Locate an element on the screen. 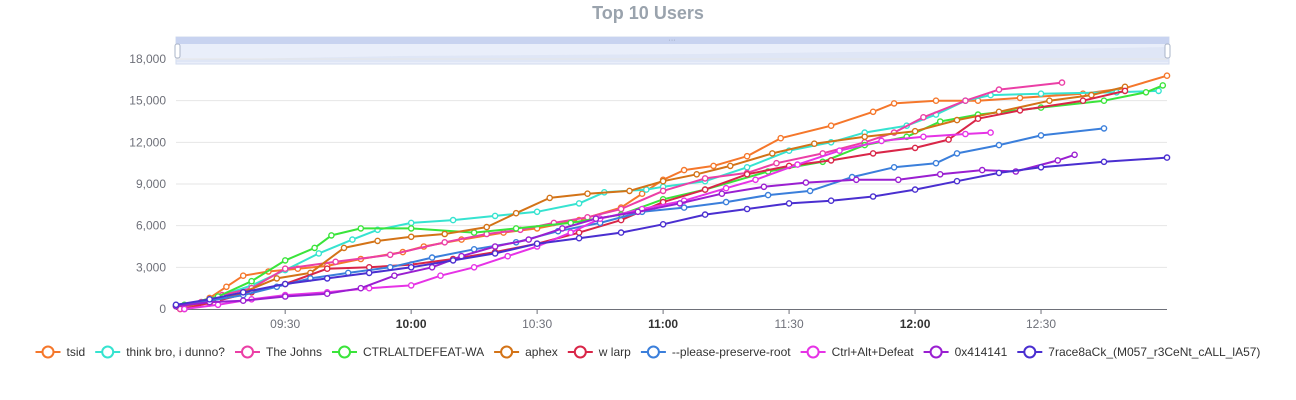  zoom-top-bar is located at coordinates (672, 40).